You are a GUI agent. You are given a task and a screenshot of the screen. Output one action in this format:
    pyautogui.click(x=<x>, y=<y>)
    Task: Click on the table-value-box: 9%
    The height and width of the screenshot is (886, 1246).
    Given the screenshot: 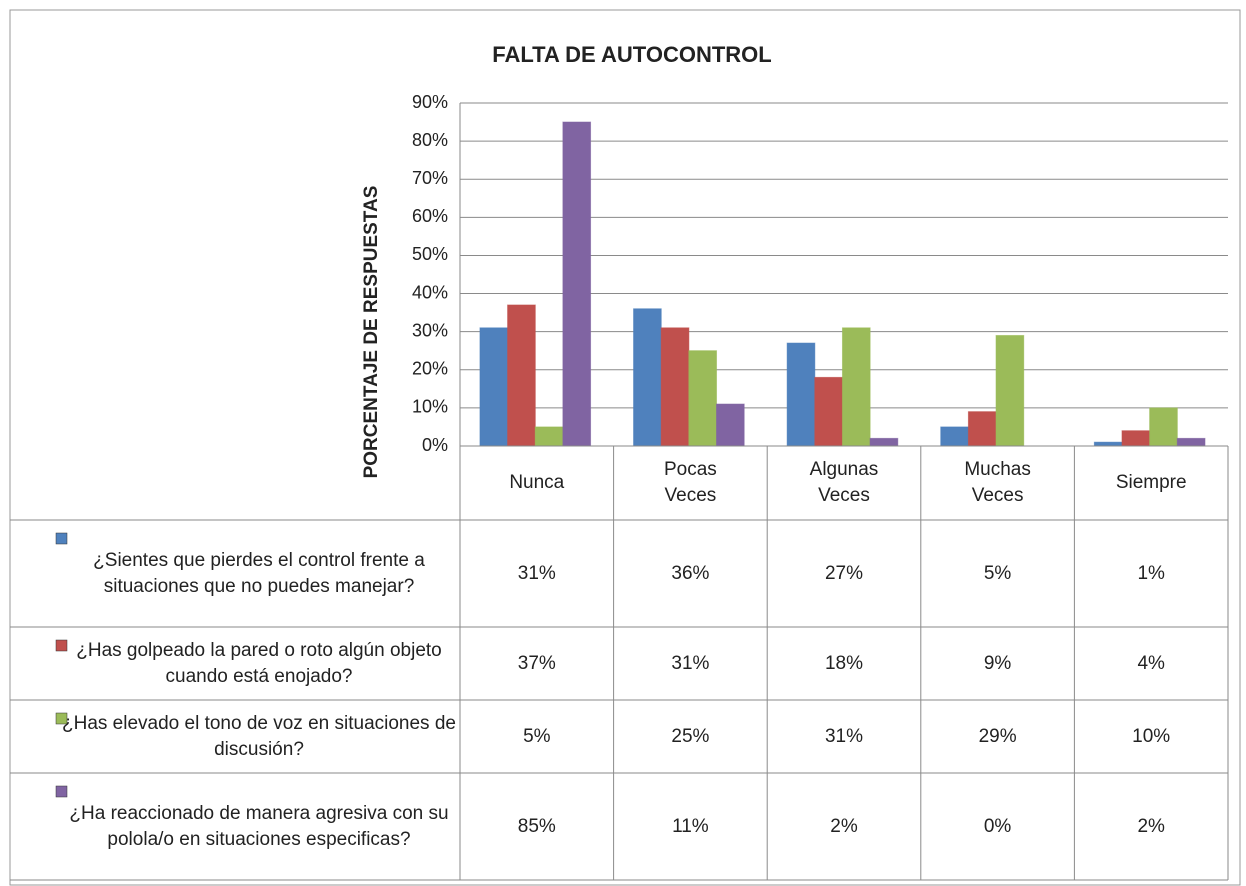 What is the action you would take?
    pyautogui.click(x=997, y=663)
    